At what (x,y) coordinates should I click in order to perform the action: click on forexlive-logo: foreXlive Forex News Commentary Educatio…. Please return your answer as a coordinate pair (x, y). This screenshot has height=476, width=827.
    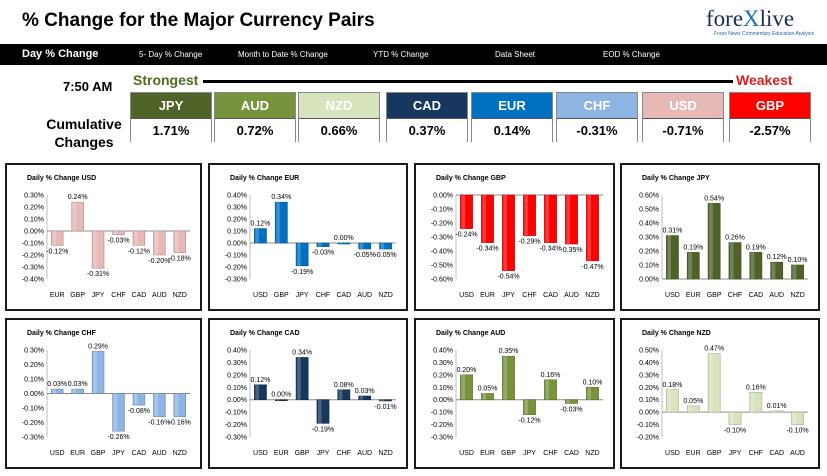
    Looking at the image, I should click on (762, 23).